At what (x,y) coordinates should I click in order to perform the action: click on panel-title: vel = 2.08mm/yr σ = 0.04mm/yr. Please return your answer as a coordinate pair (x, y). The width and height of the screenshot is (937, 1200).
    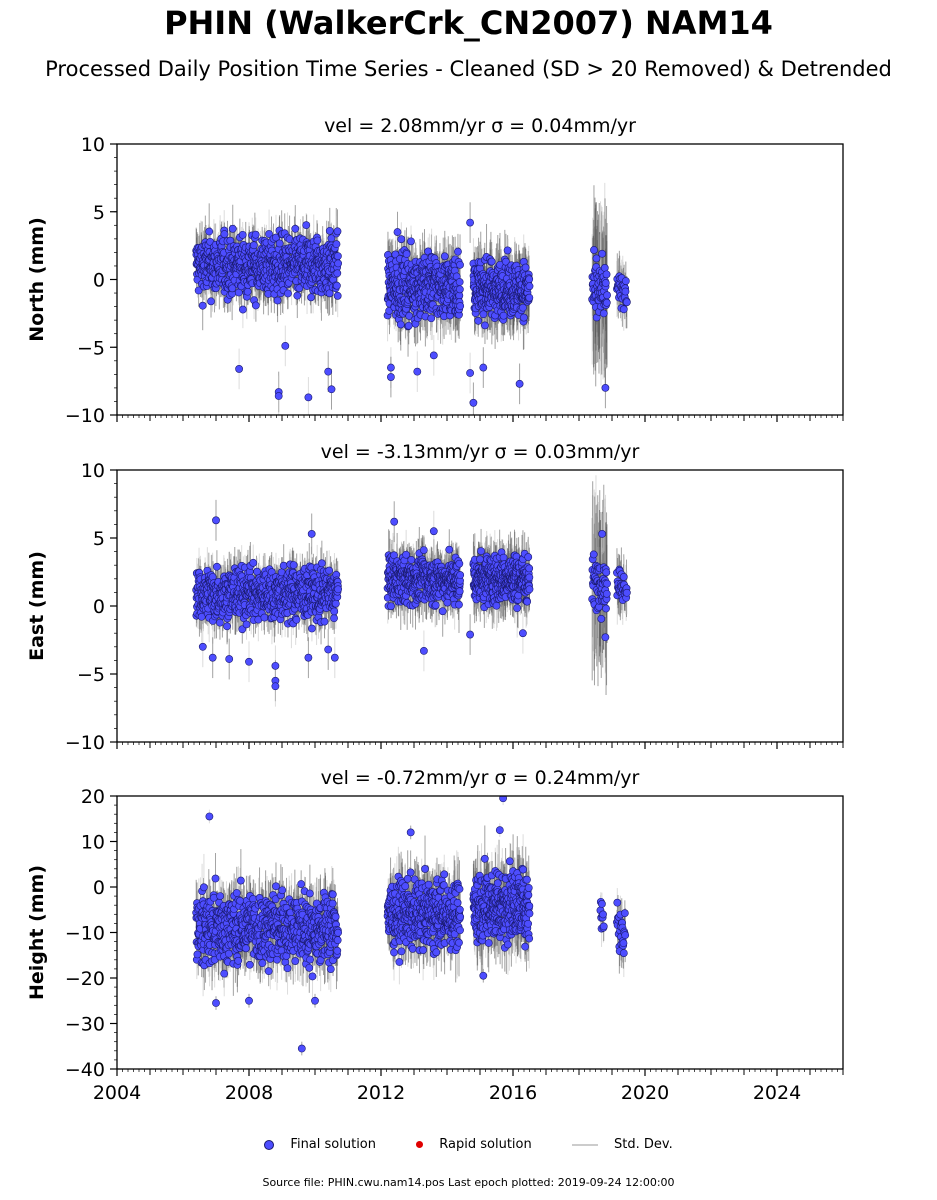
    Looking at the image, I should click on (480, 126).